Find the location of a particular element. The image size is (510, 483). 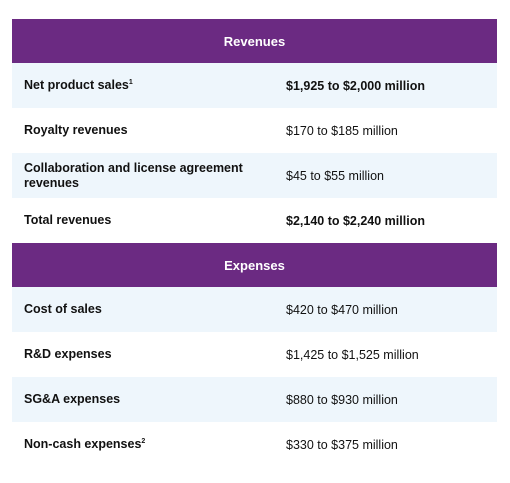

row-value: $170 to $185 million is located at coordinates (342, 130).